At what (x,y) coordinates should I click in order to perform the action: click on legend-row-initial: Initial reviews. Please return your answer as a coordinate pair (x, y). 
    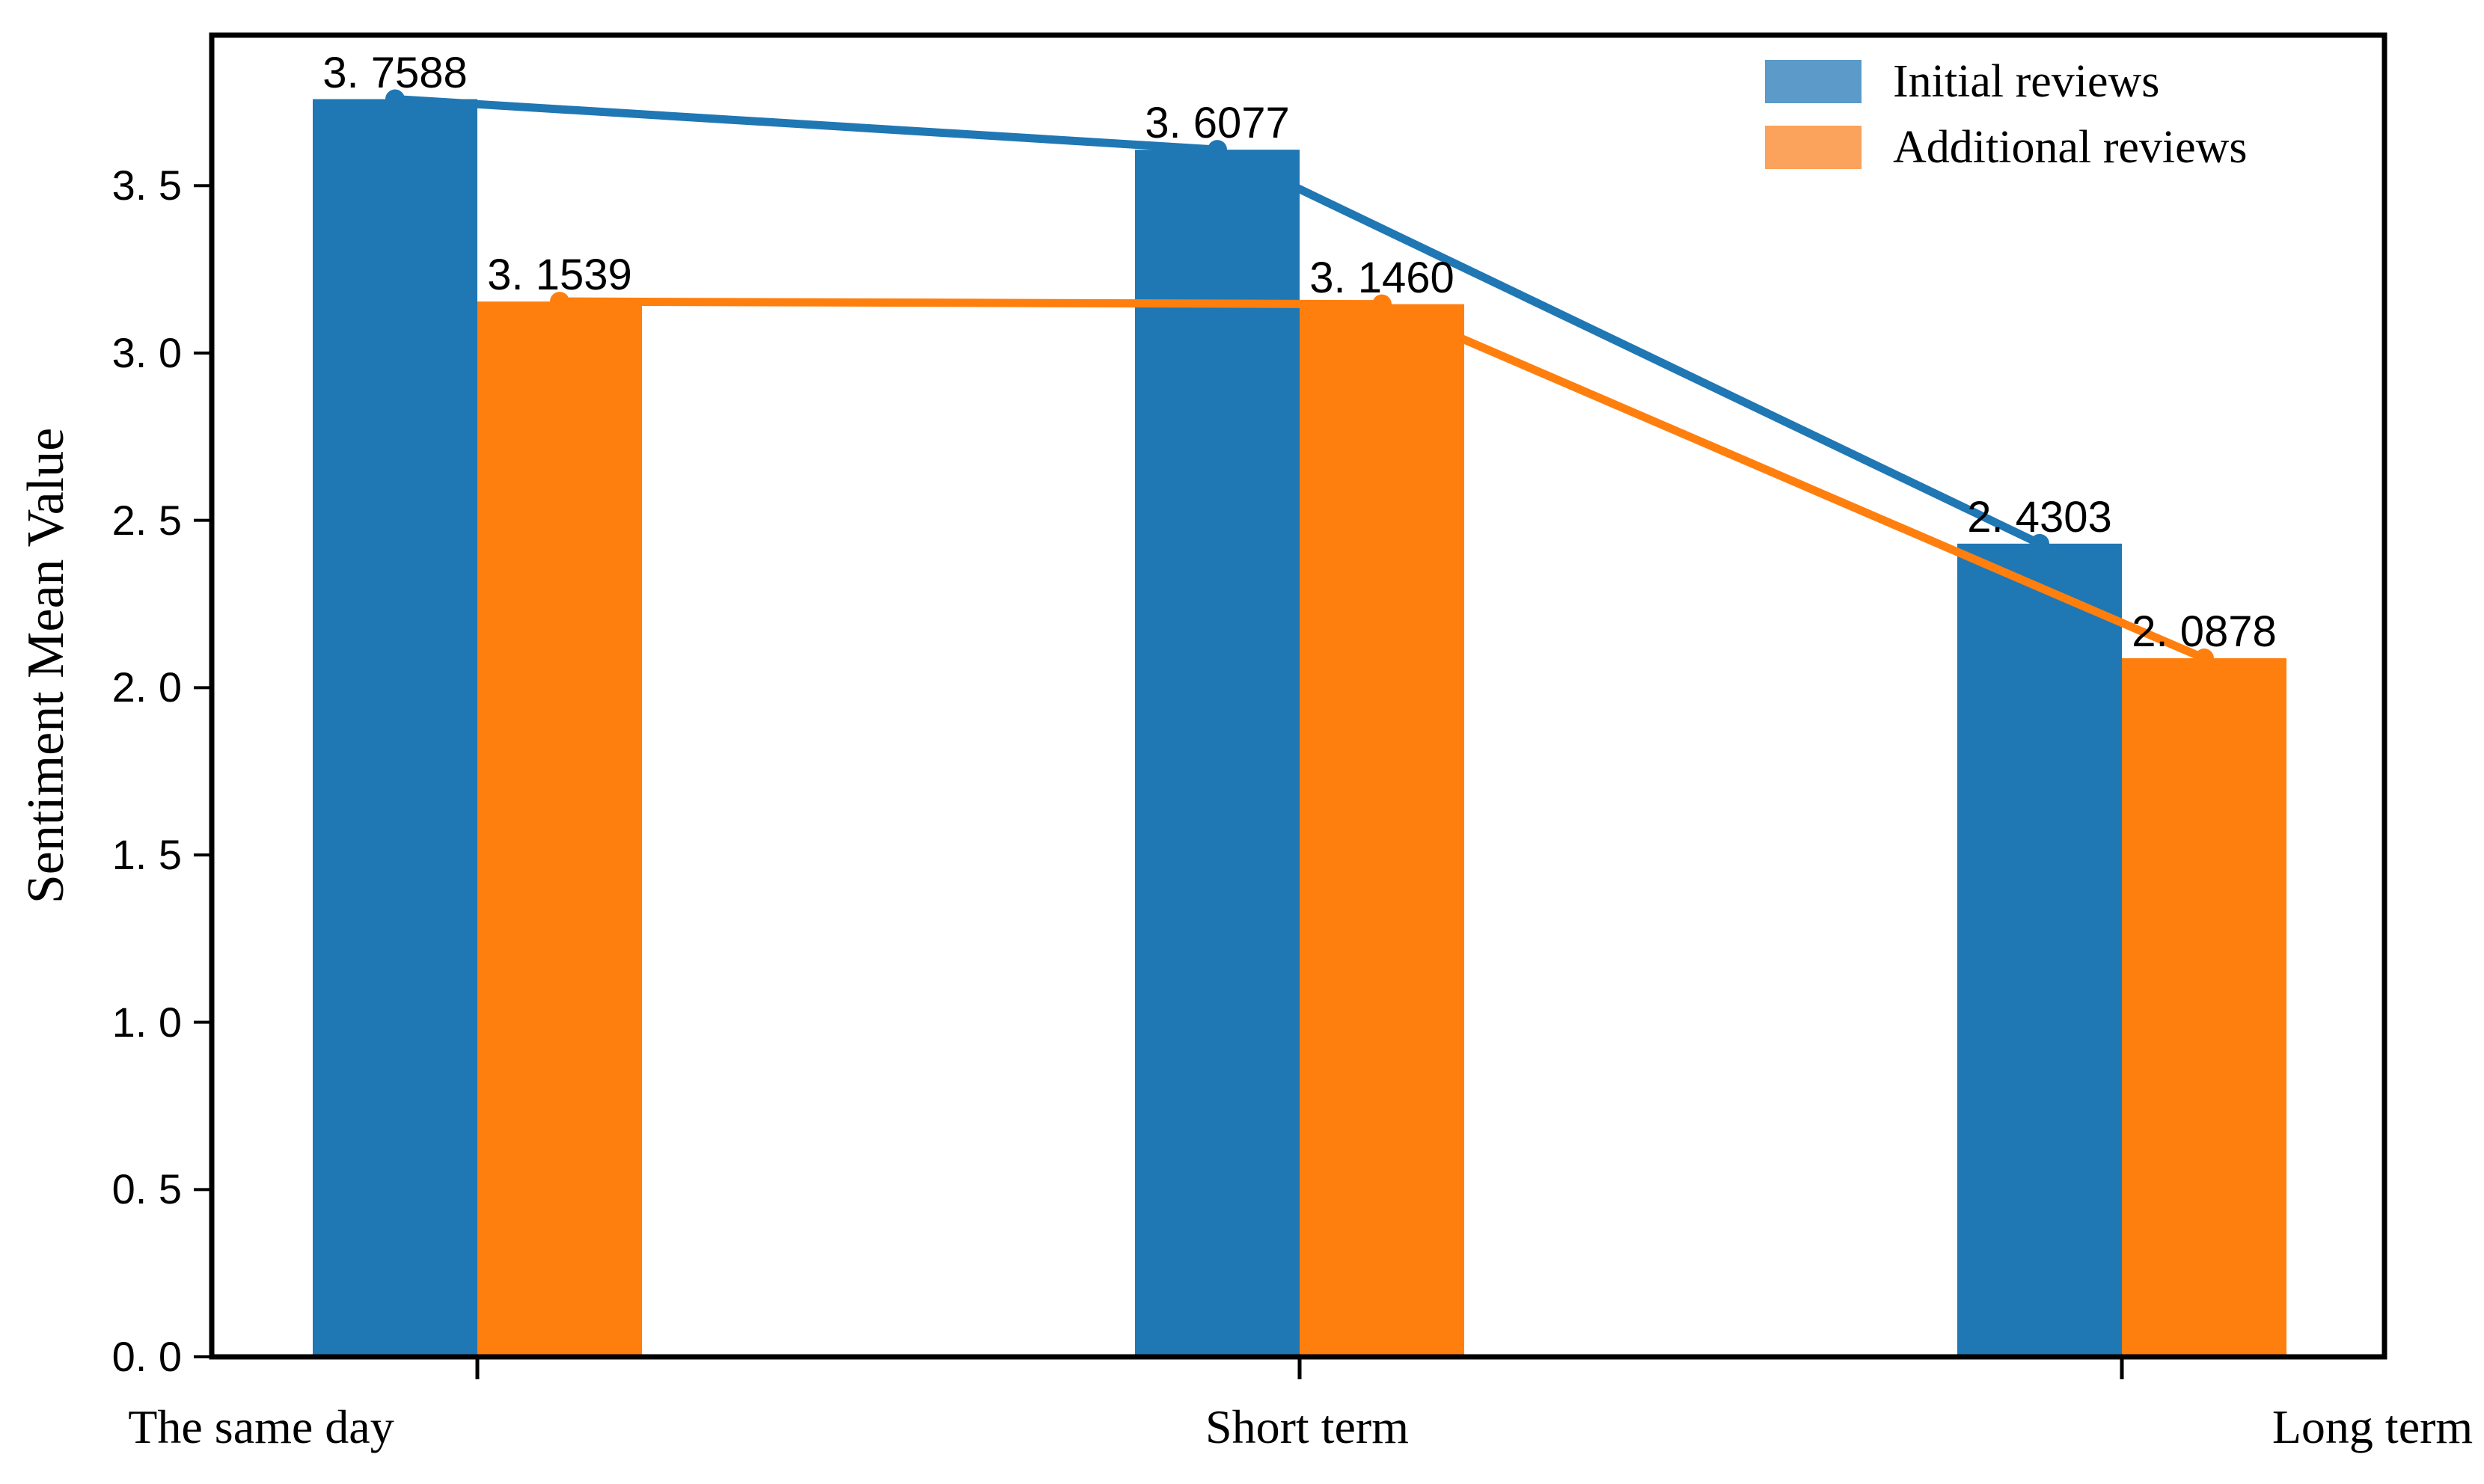
    Looking at the image, I should click on (2006, 81).